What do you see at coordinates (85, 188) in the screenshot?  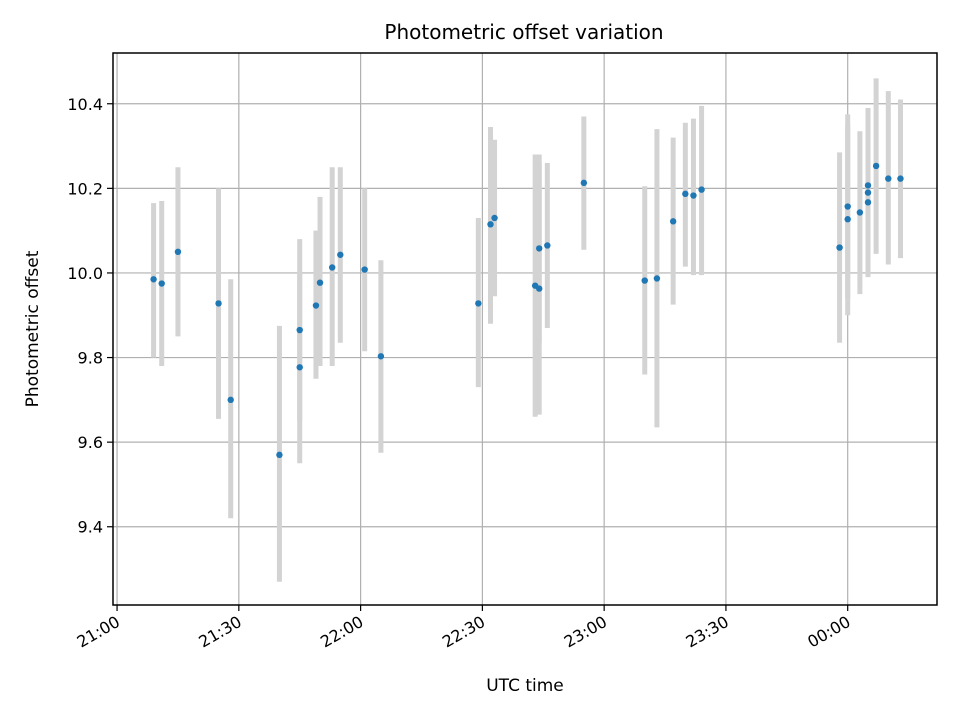 I see `y-tick-label: 10.2` at bounding box center [85, 188].